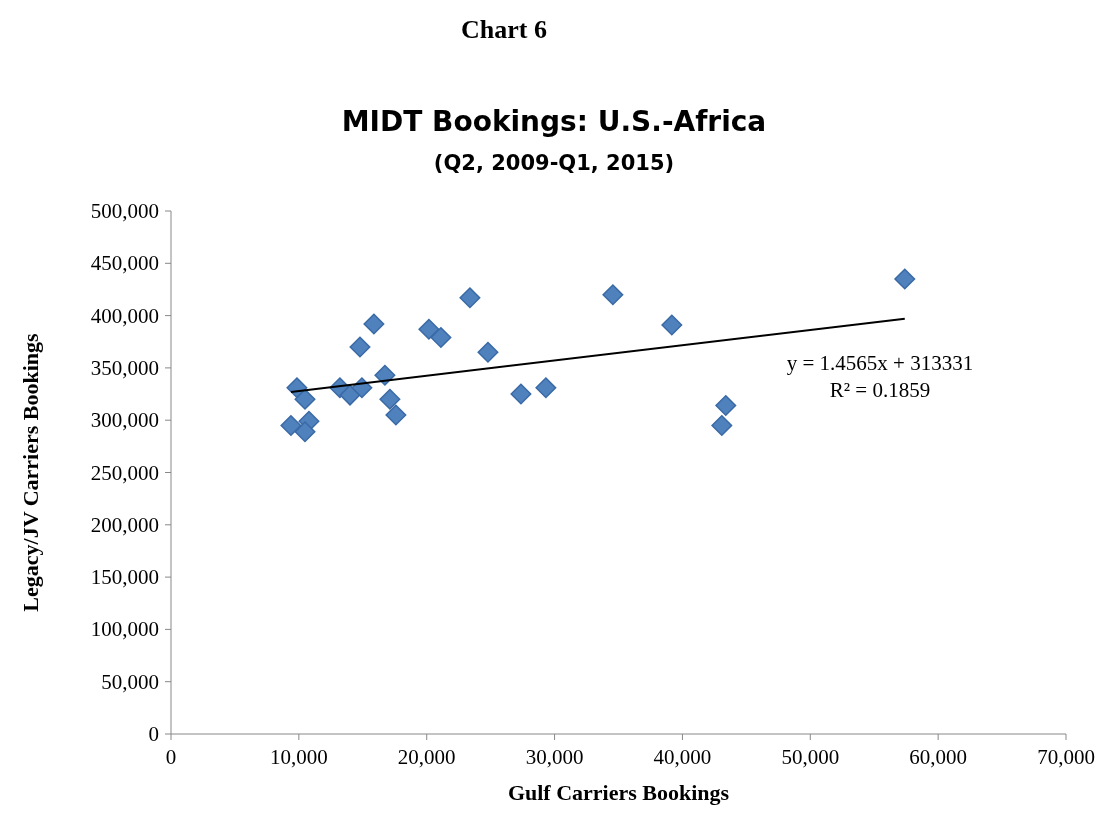 The width and height of the screenshot is (1103, 815). I want to click on y-tick-label: 500,000, so click(124, 211).